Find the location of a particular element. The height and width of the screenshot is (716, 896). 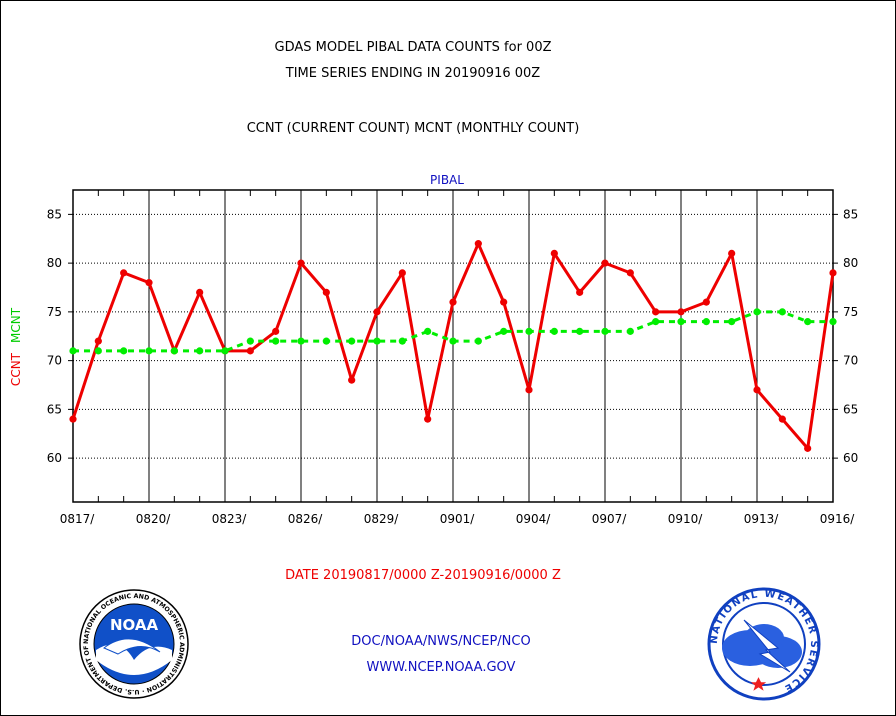

x-tick-label-4: 0829/ is located at coordinates (382, 519).